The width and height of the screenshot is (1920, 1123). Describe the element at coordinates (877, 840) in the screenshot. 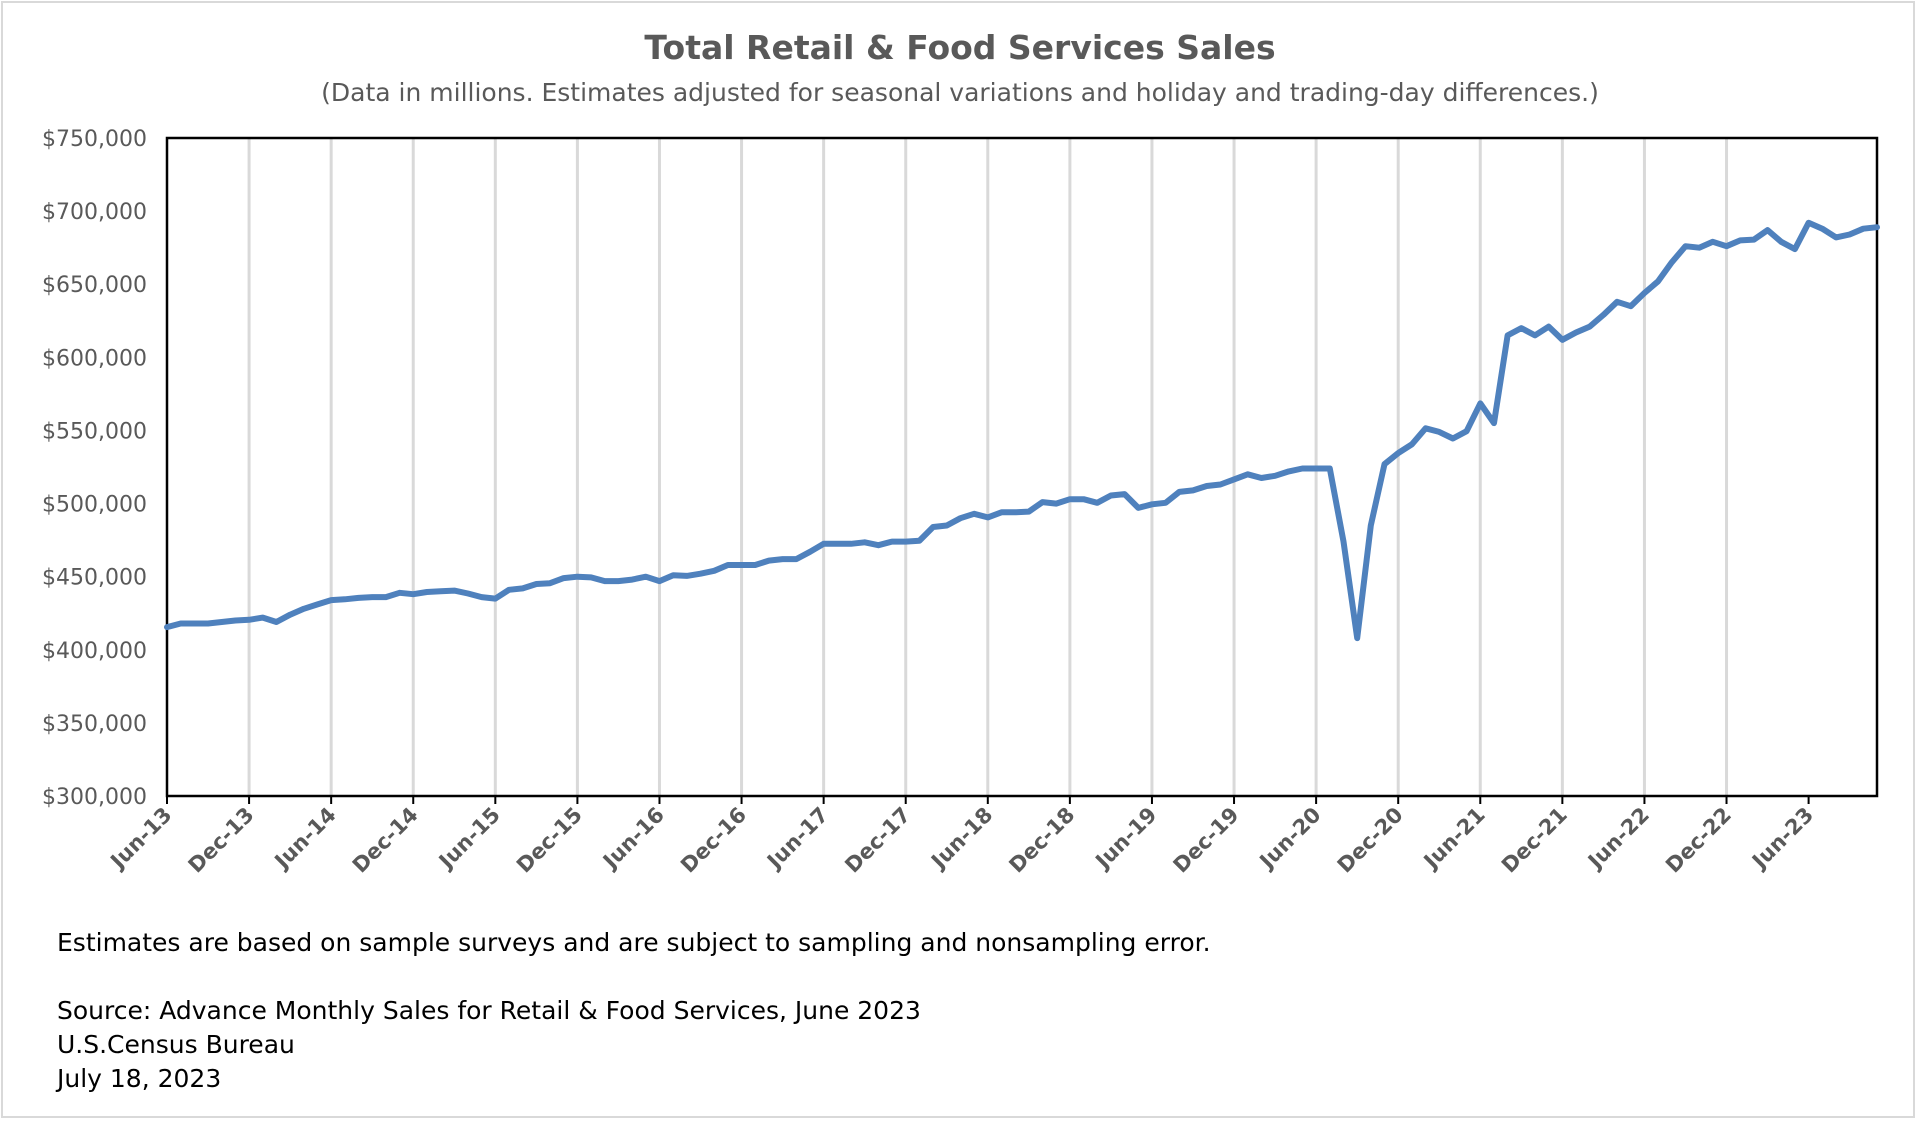

I see `x-tick-label: Dec-17` at that location.